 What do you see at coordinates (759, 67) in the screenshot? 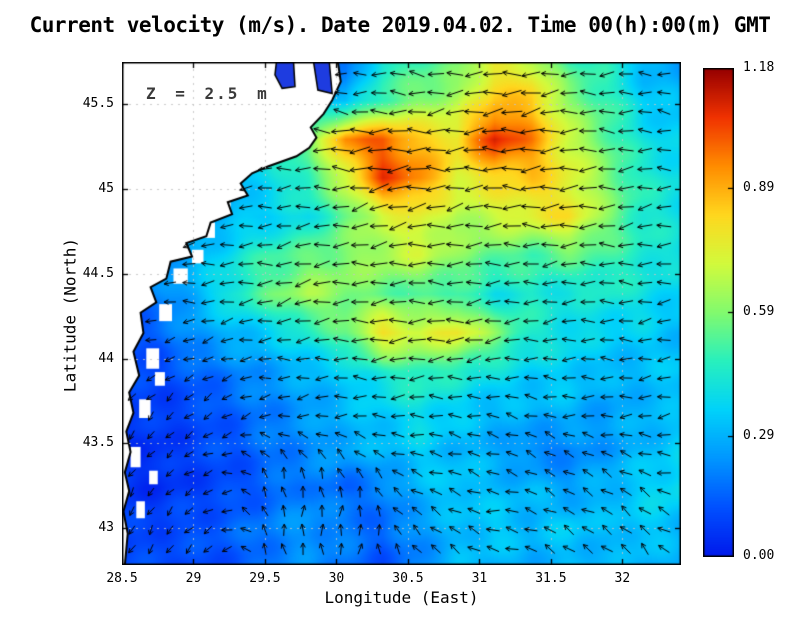
I see `colorbar-tick-label: 1.18` at bounding box center [759, 67].